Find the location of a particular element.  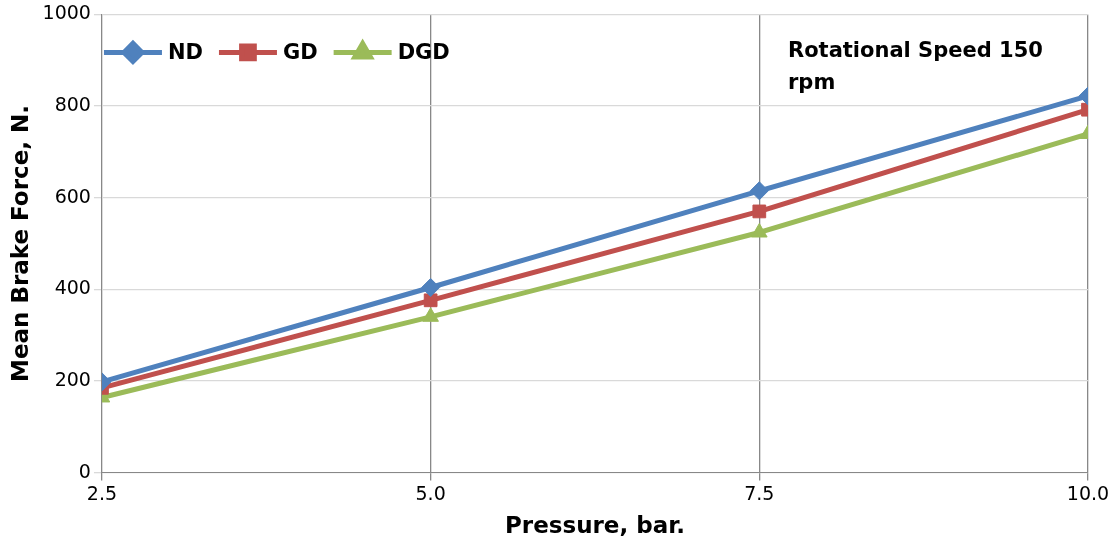

y-tick-label: 1000 is located at coordinates (66, 12).